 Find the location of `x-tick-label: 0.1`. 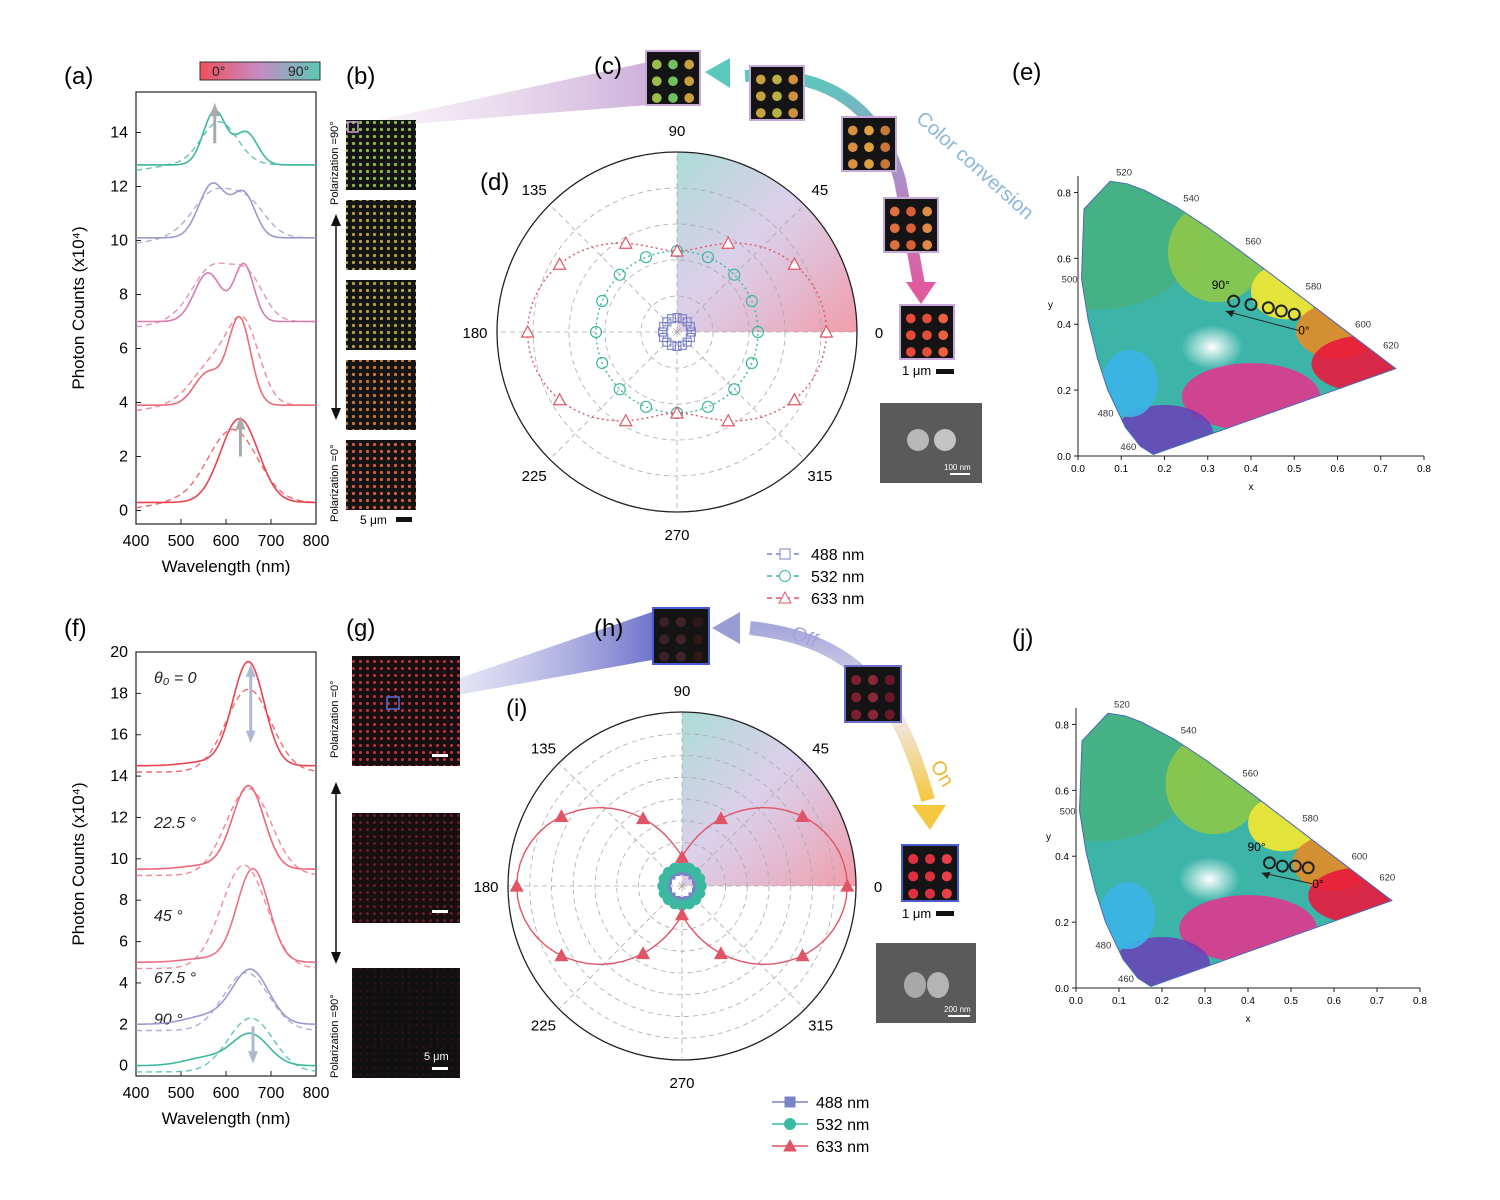

x-tick-label: 0.1 is located at coordinates (1119, 1001).